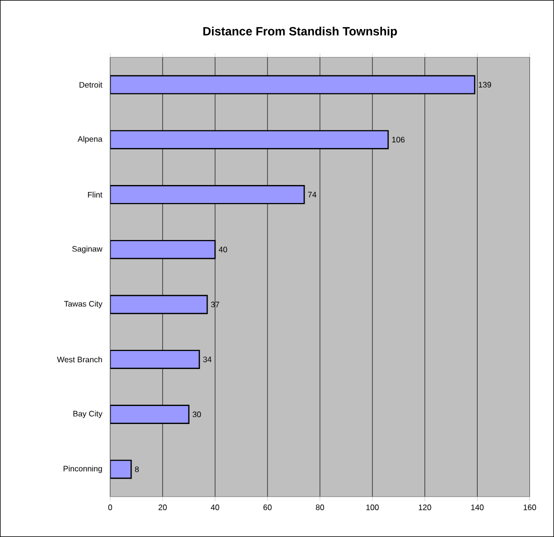  Describe the element at coordinates (300, 32) in the screenshot. I see `chart-title: Distance From Standish Township` at that location.